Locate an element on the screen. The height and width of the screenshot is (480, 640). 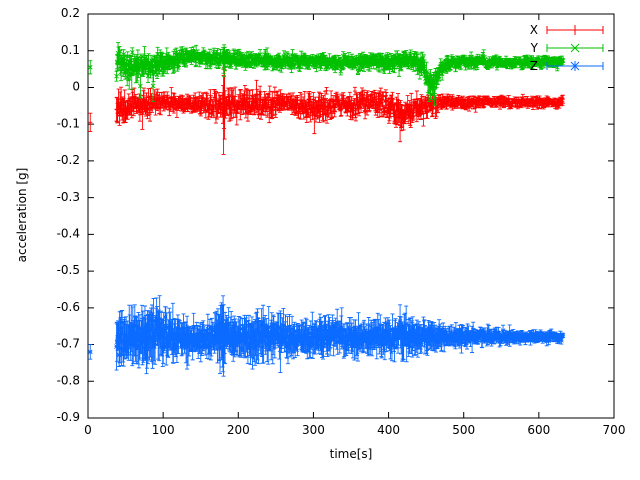
legend-item-z: Z is located at coordinates (567, 66).